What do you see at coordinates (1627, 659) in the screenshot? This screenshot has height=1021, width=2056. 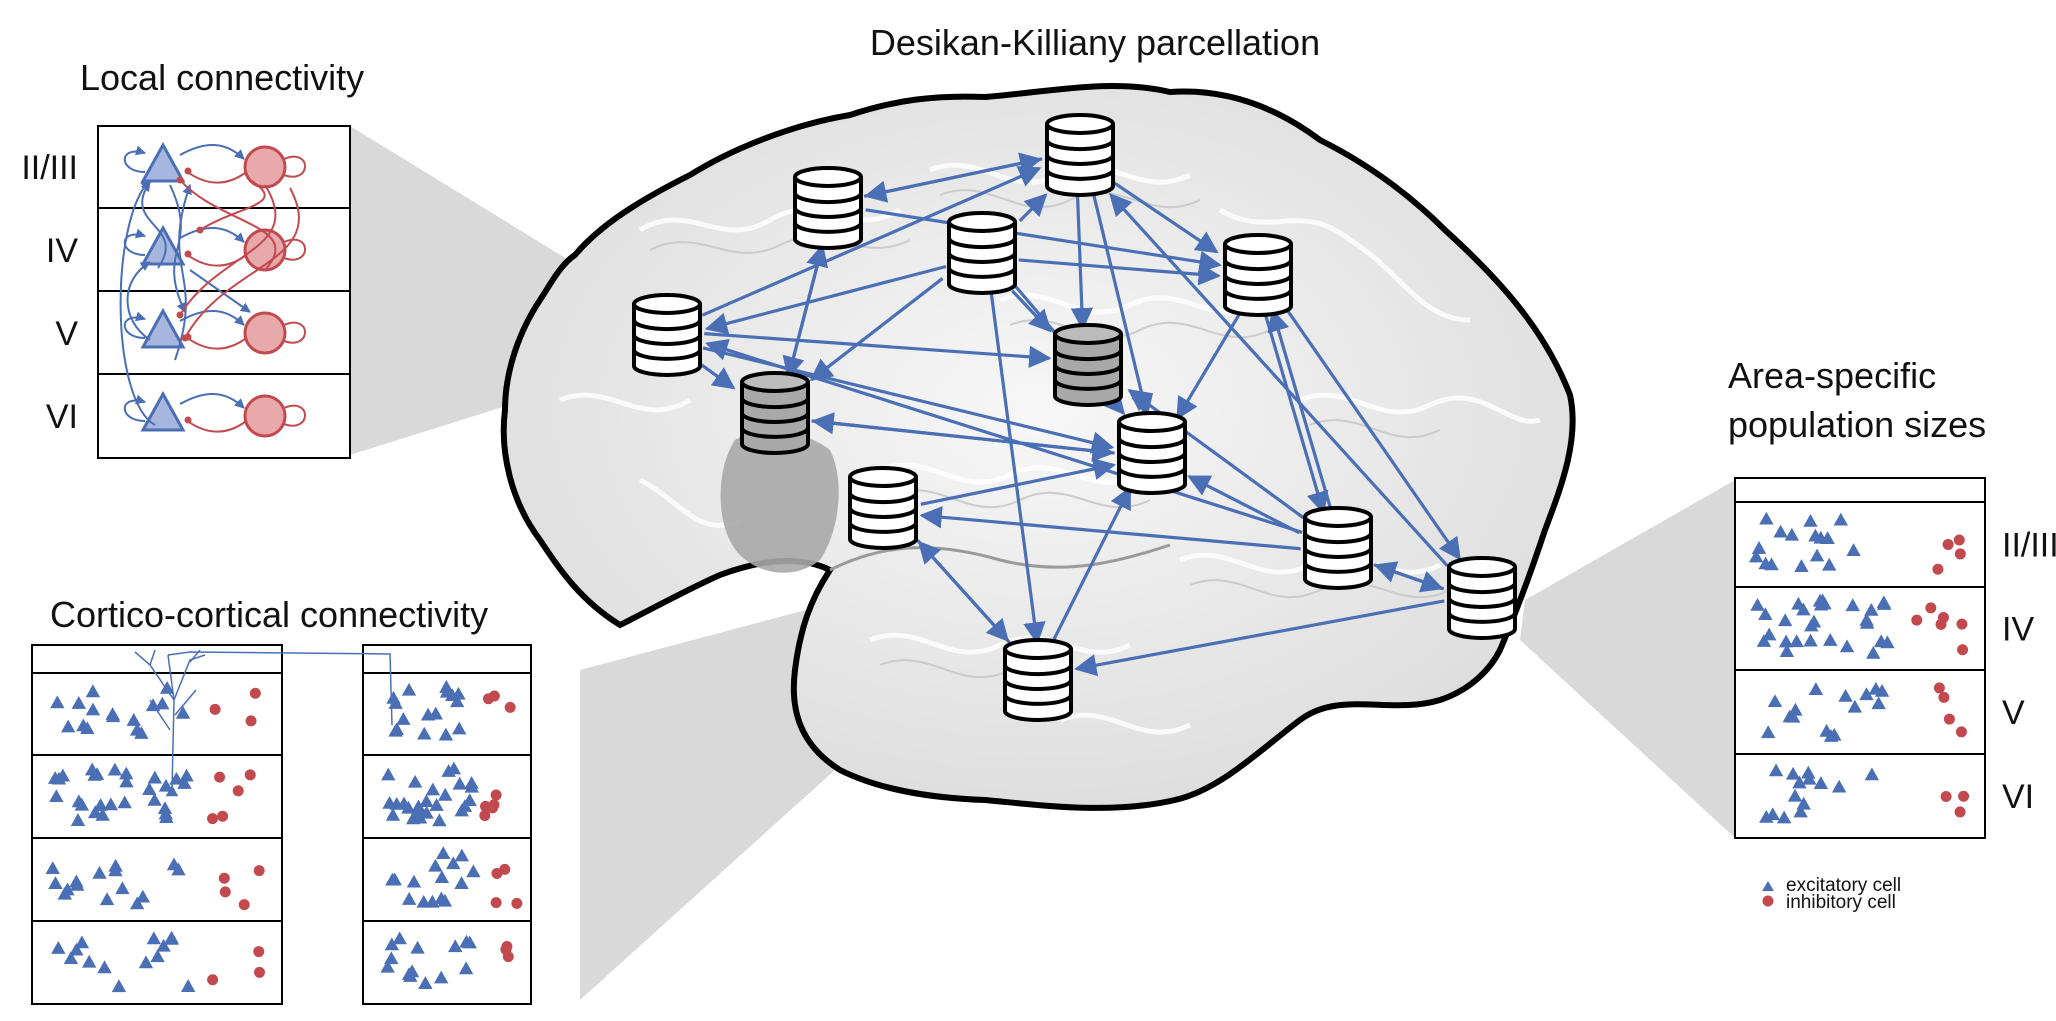 I see `area-projection-wedge` at bounding box center [1627, 659].